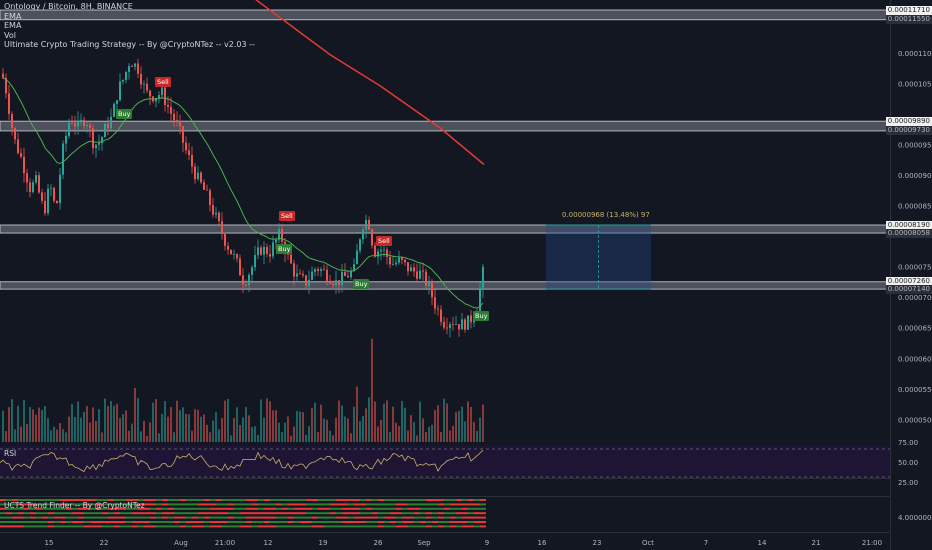 The image size is (932, 550). What do you see at coordinates (915, 518) in the screenshot?
I see `trend-tick-label: 4.00000000` at bounding box center [915, 518].